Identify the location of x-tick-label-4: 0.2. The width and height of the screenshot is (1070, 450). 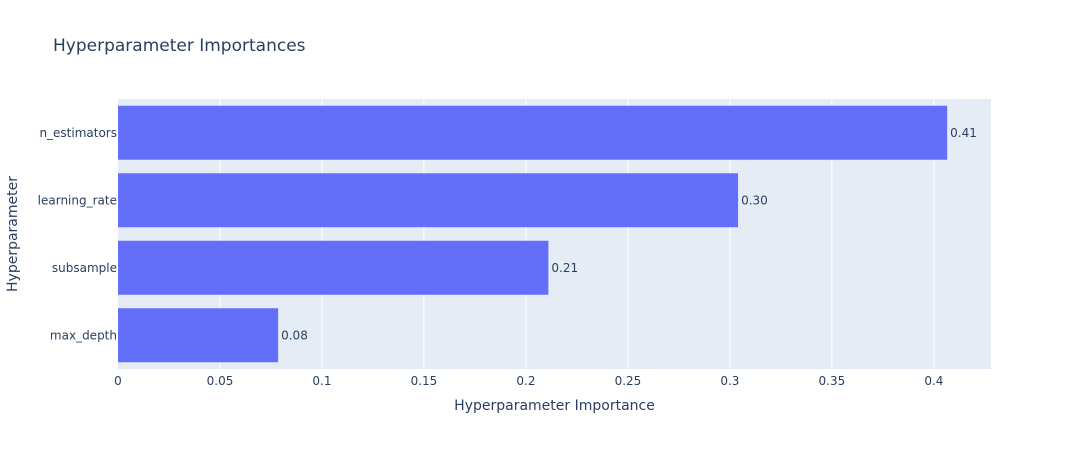
(525, 381).